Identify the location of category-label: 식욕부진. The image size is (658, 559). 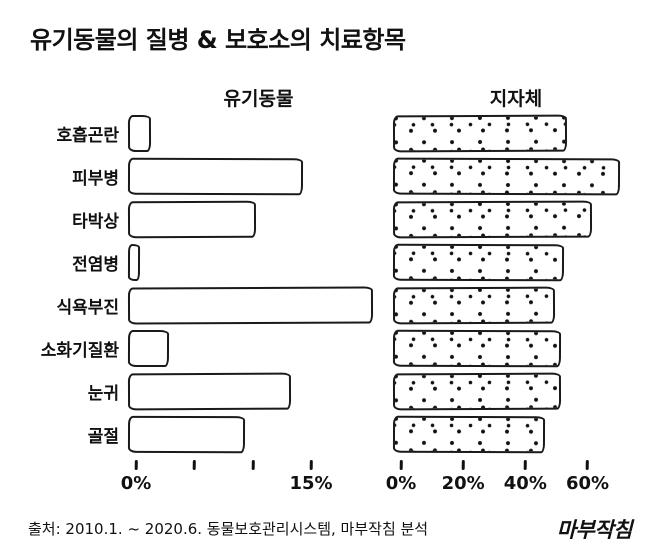
(87, 308).